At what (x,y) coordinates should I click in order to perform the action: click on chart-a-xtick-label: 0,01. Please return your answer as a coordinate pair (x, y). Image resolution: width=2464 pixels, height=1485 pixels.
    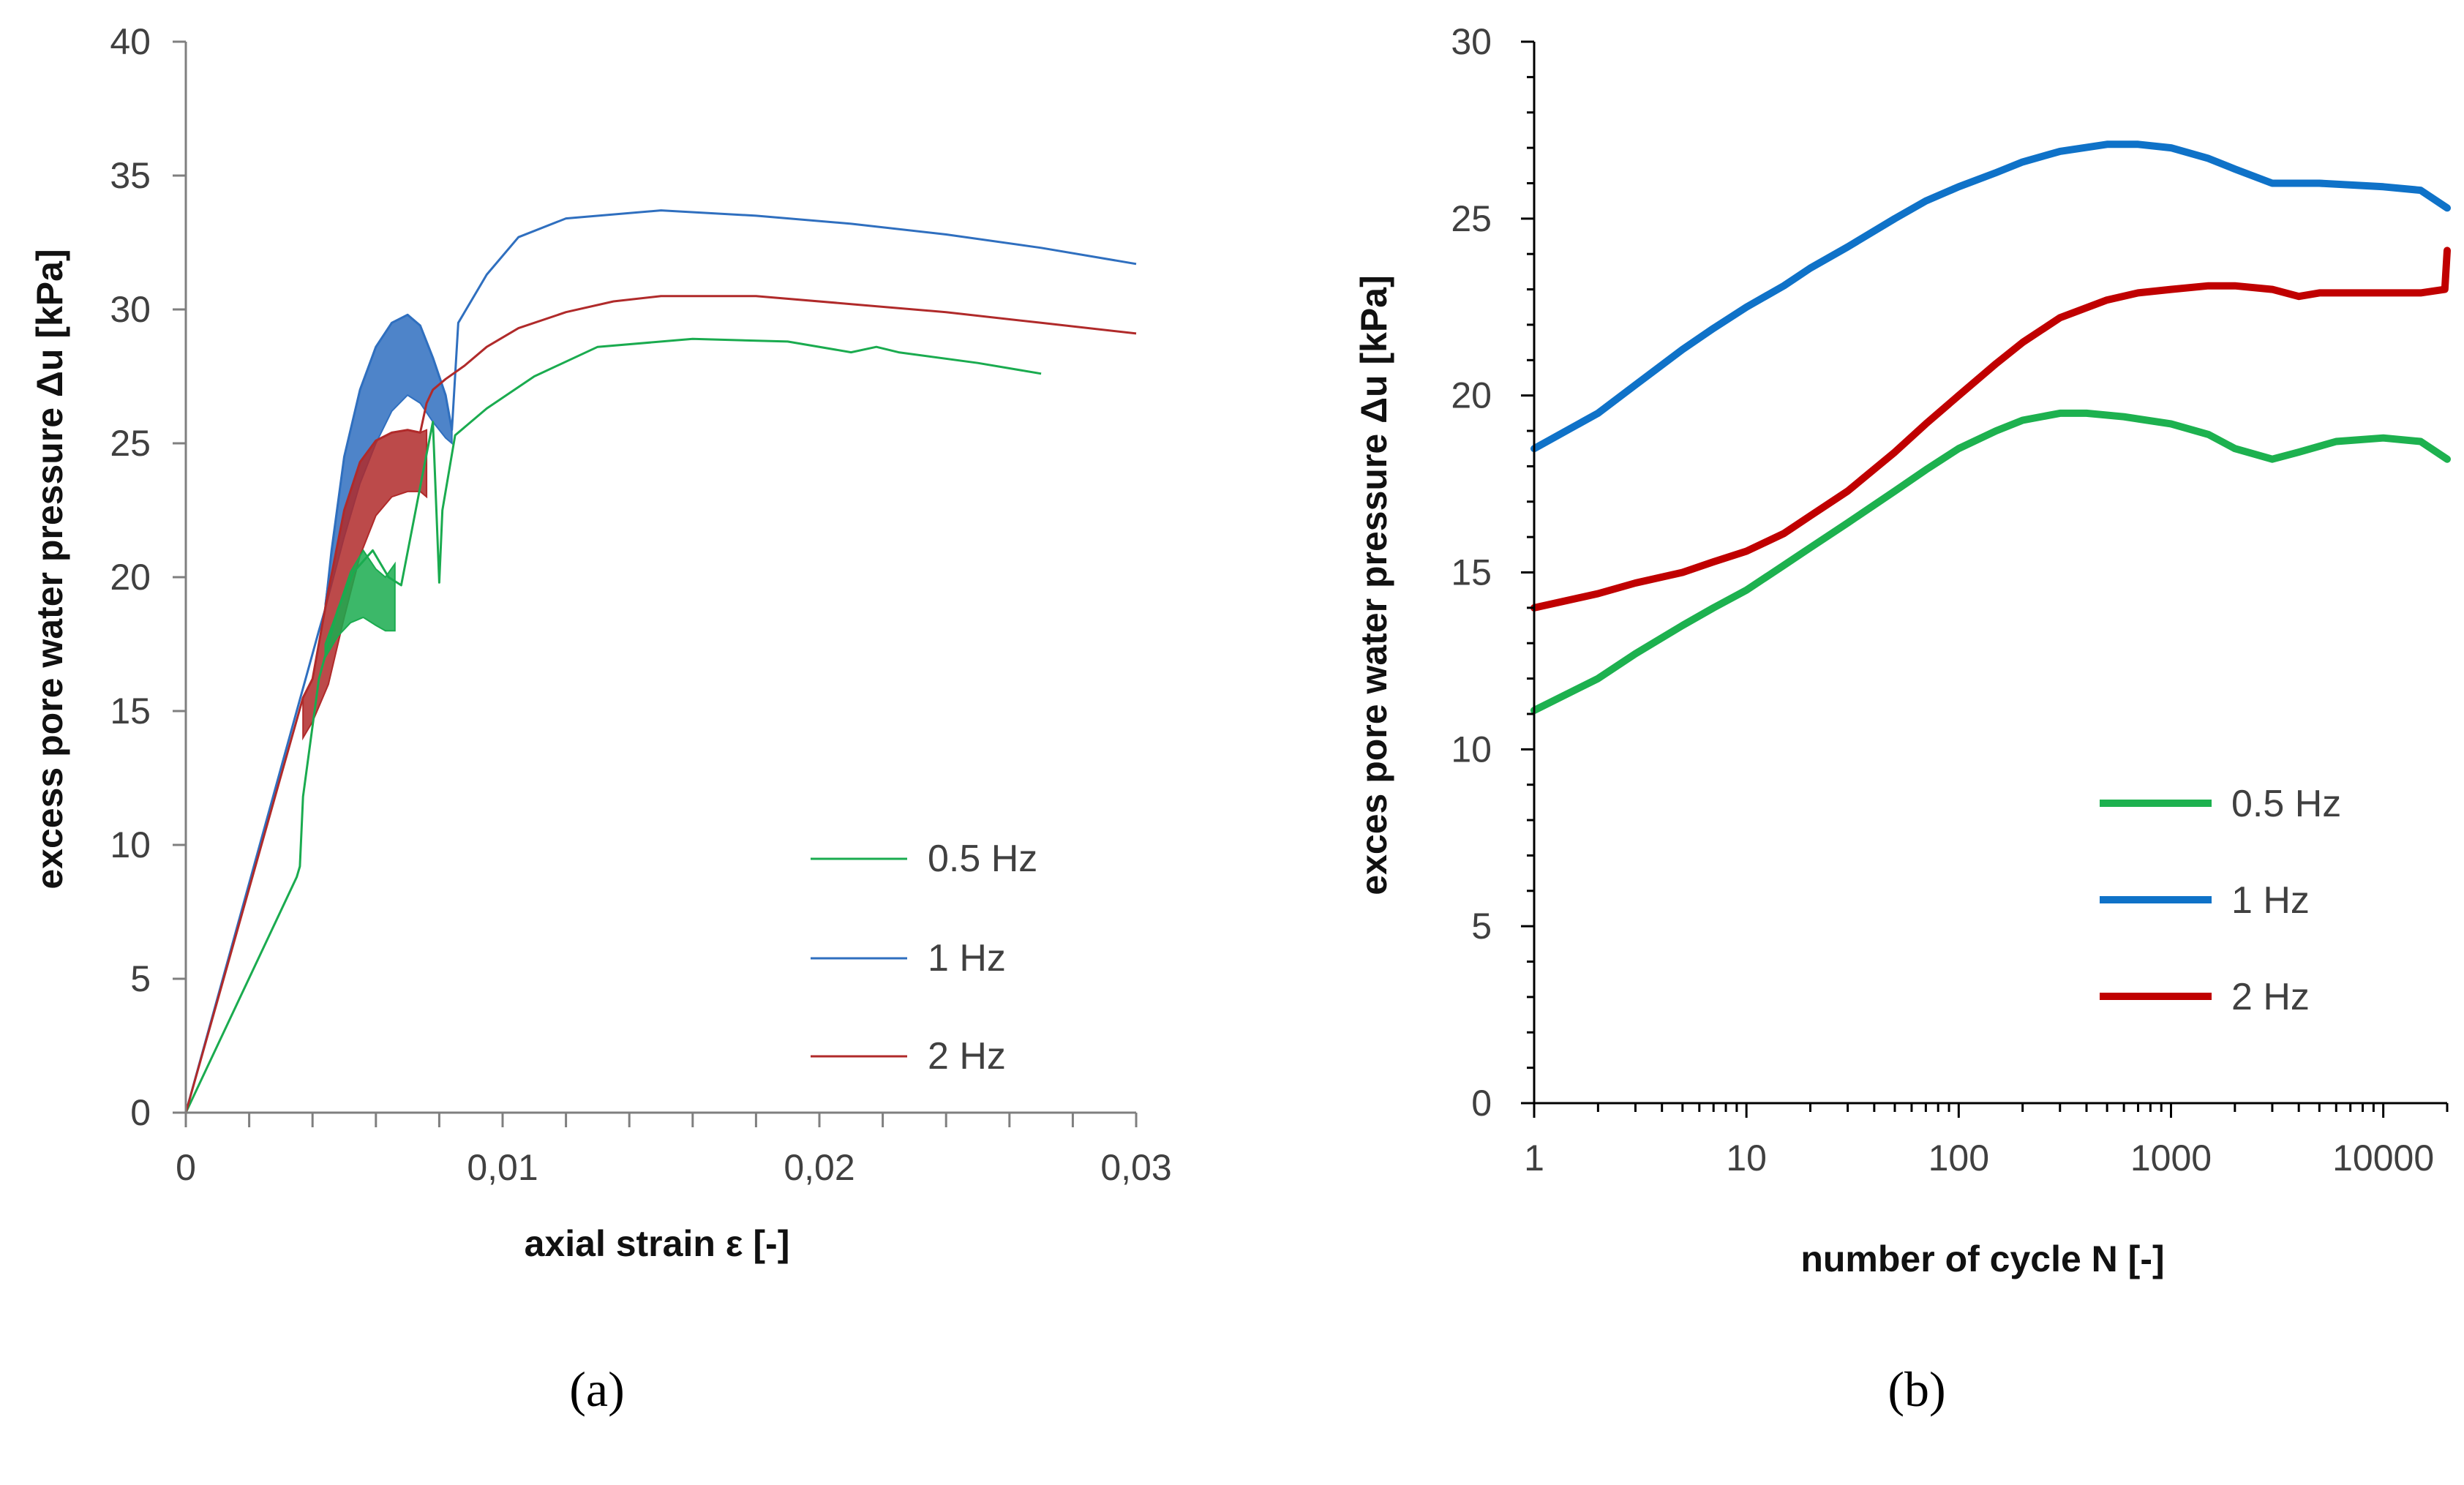
    Looking at the image, I should click on (502, 1167).